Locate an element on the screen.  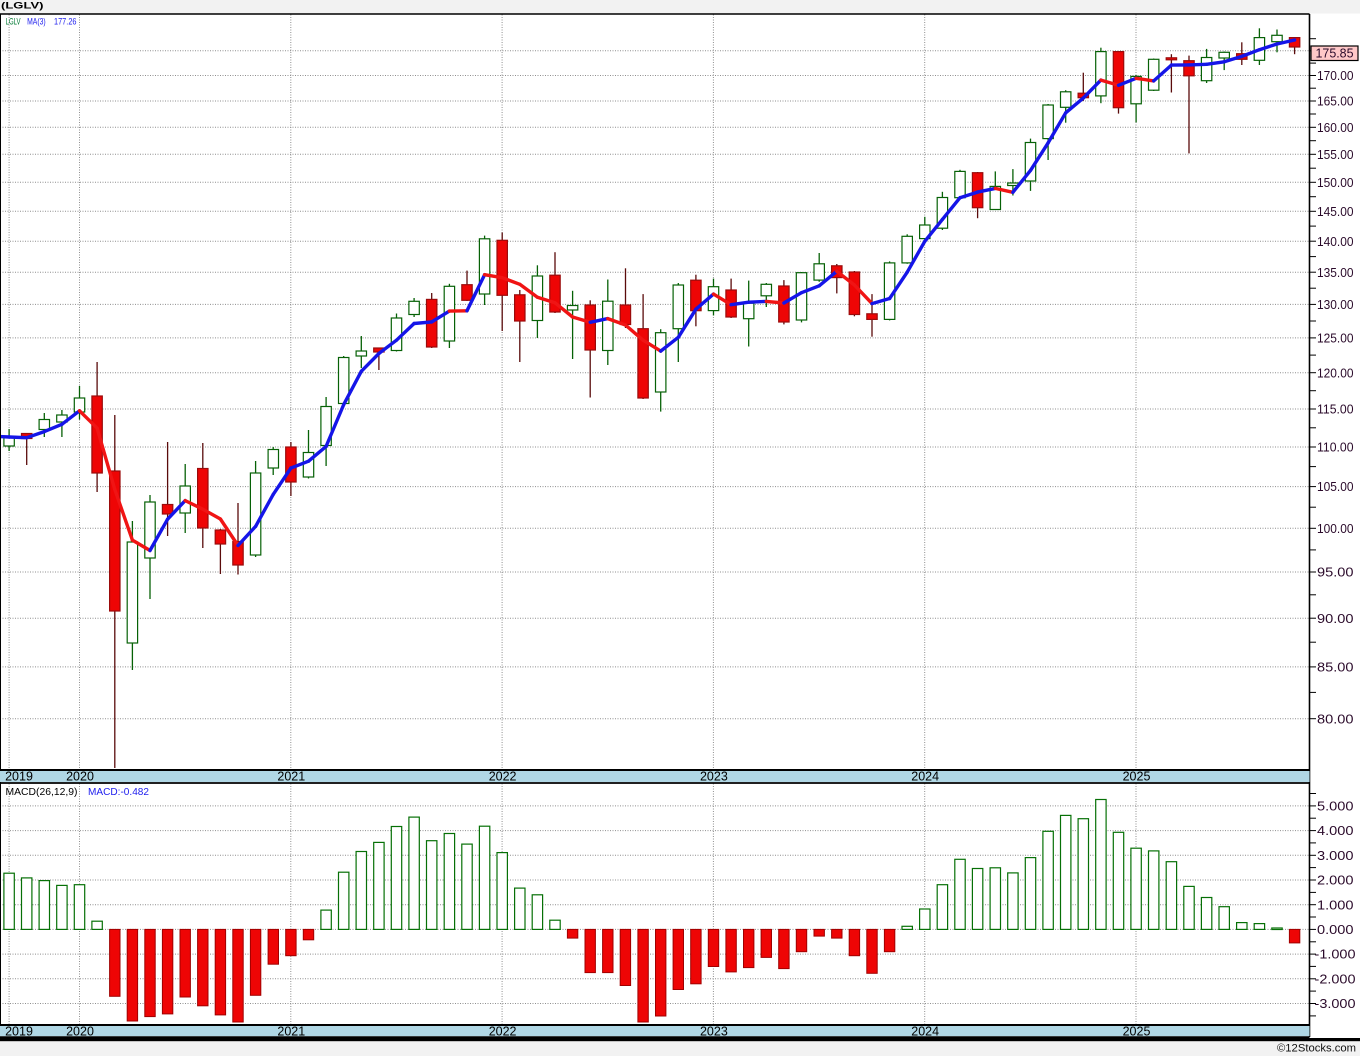
svg-text: 3.000 is located at coordinates (1335, 855).